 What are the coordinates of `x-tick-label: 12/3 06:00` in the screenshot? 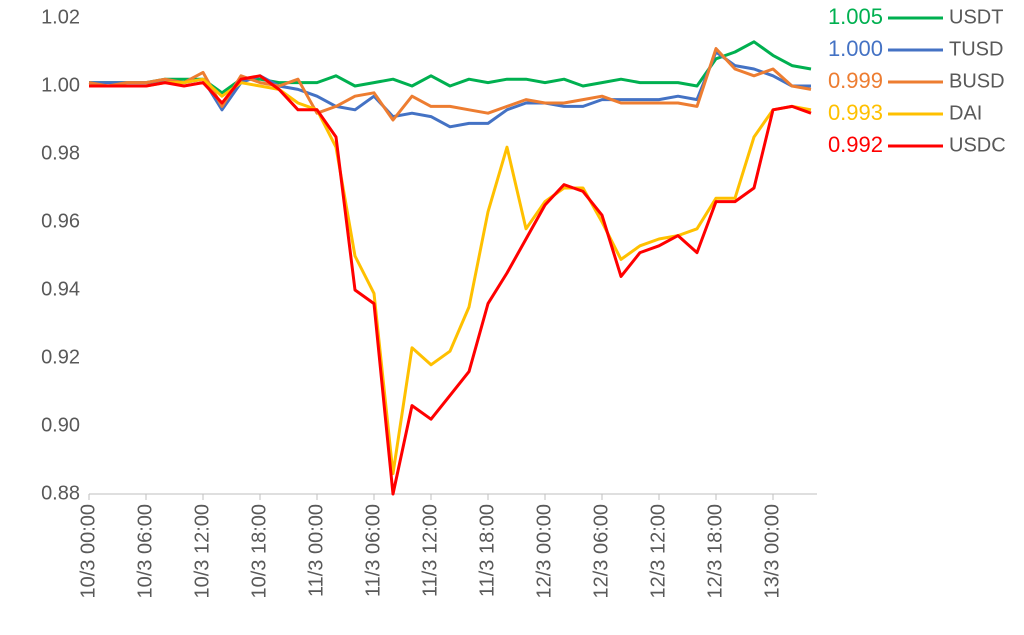 It's located at (601, 551).